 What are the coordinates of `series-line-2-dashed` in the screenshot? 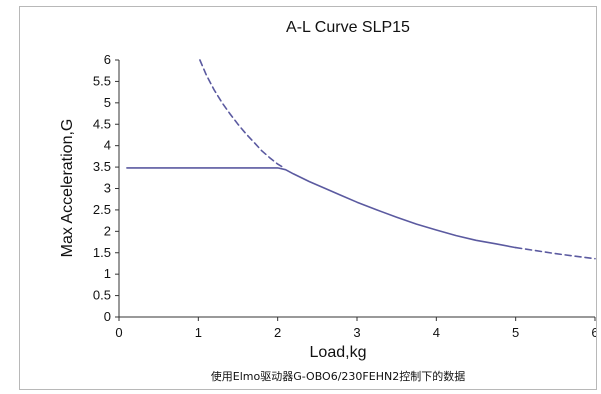 It's located at (242, 114).